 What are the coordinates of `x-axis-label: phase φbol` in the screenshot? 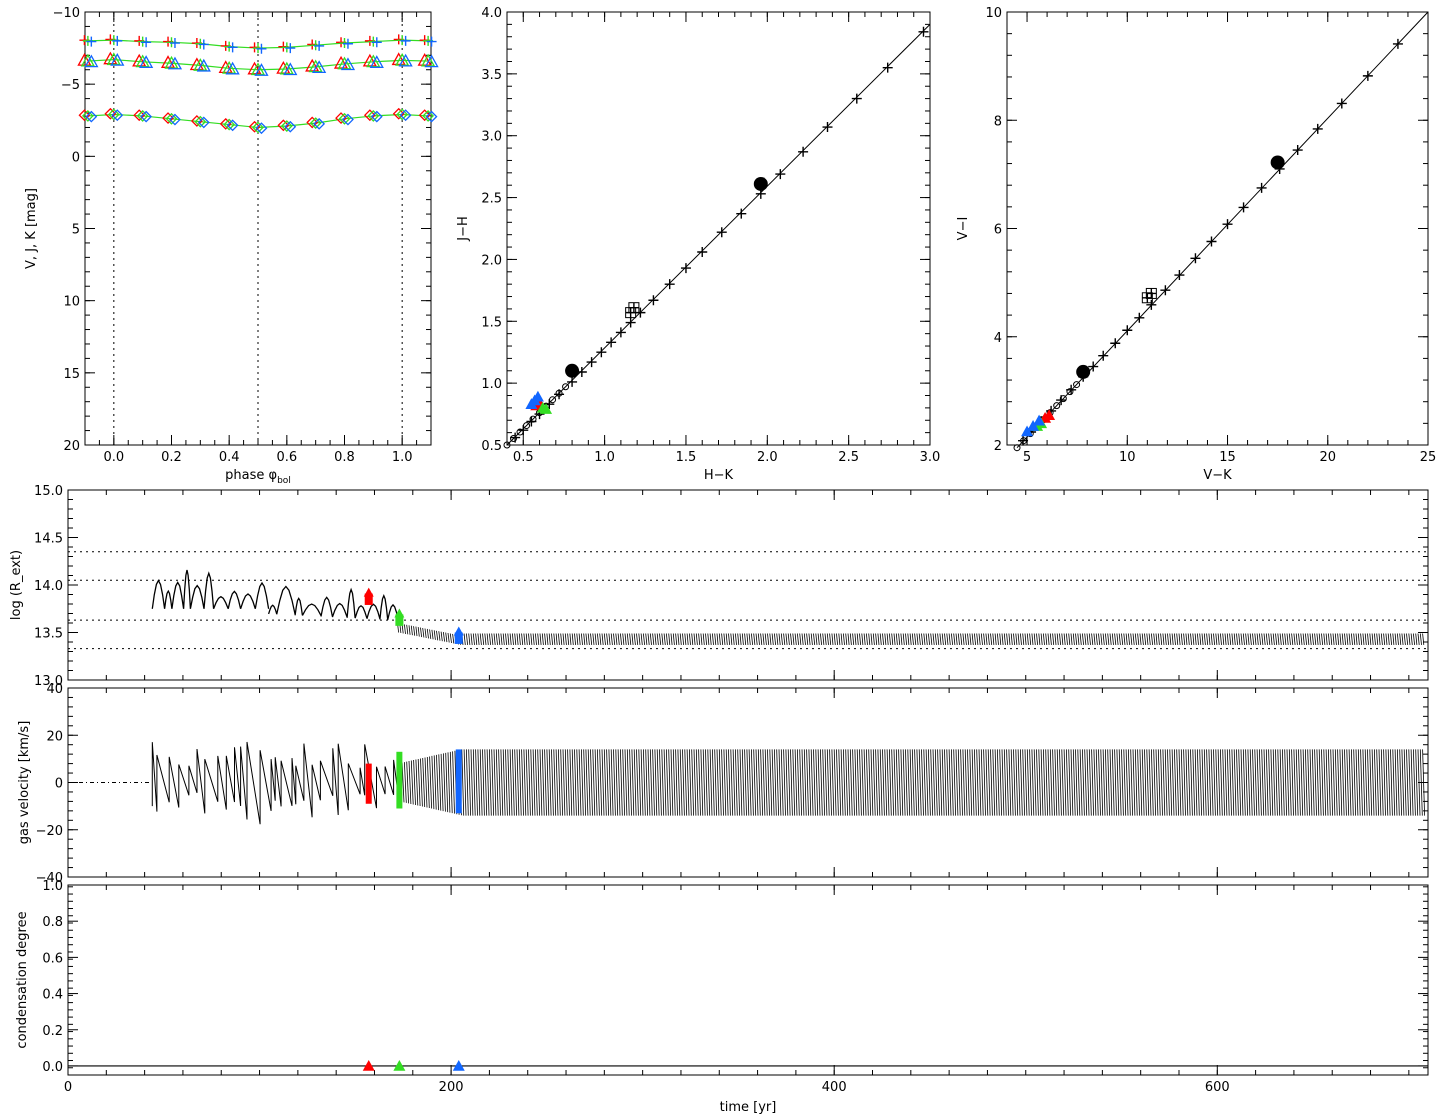 It's located at (258, 477).